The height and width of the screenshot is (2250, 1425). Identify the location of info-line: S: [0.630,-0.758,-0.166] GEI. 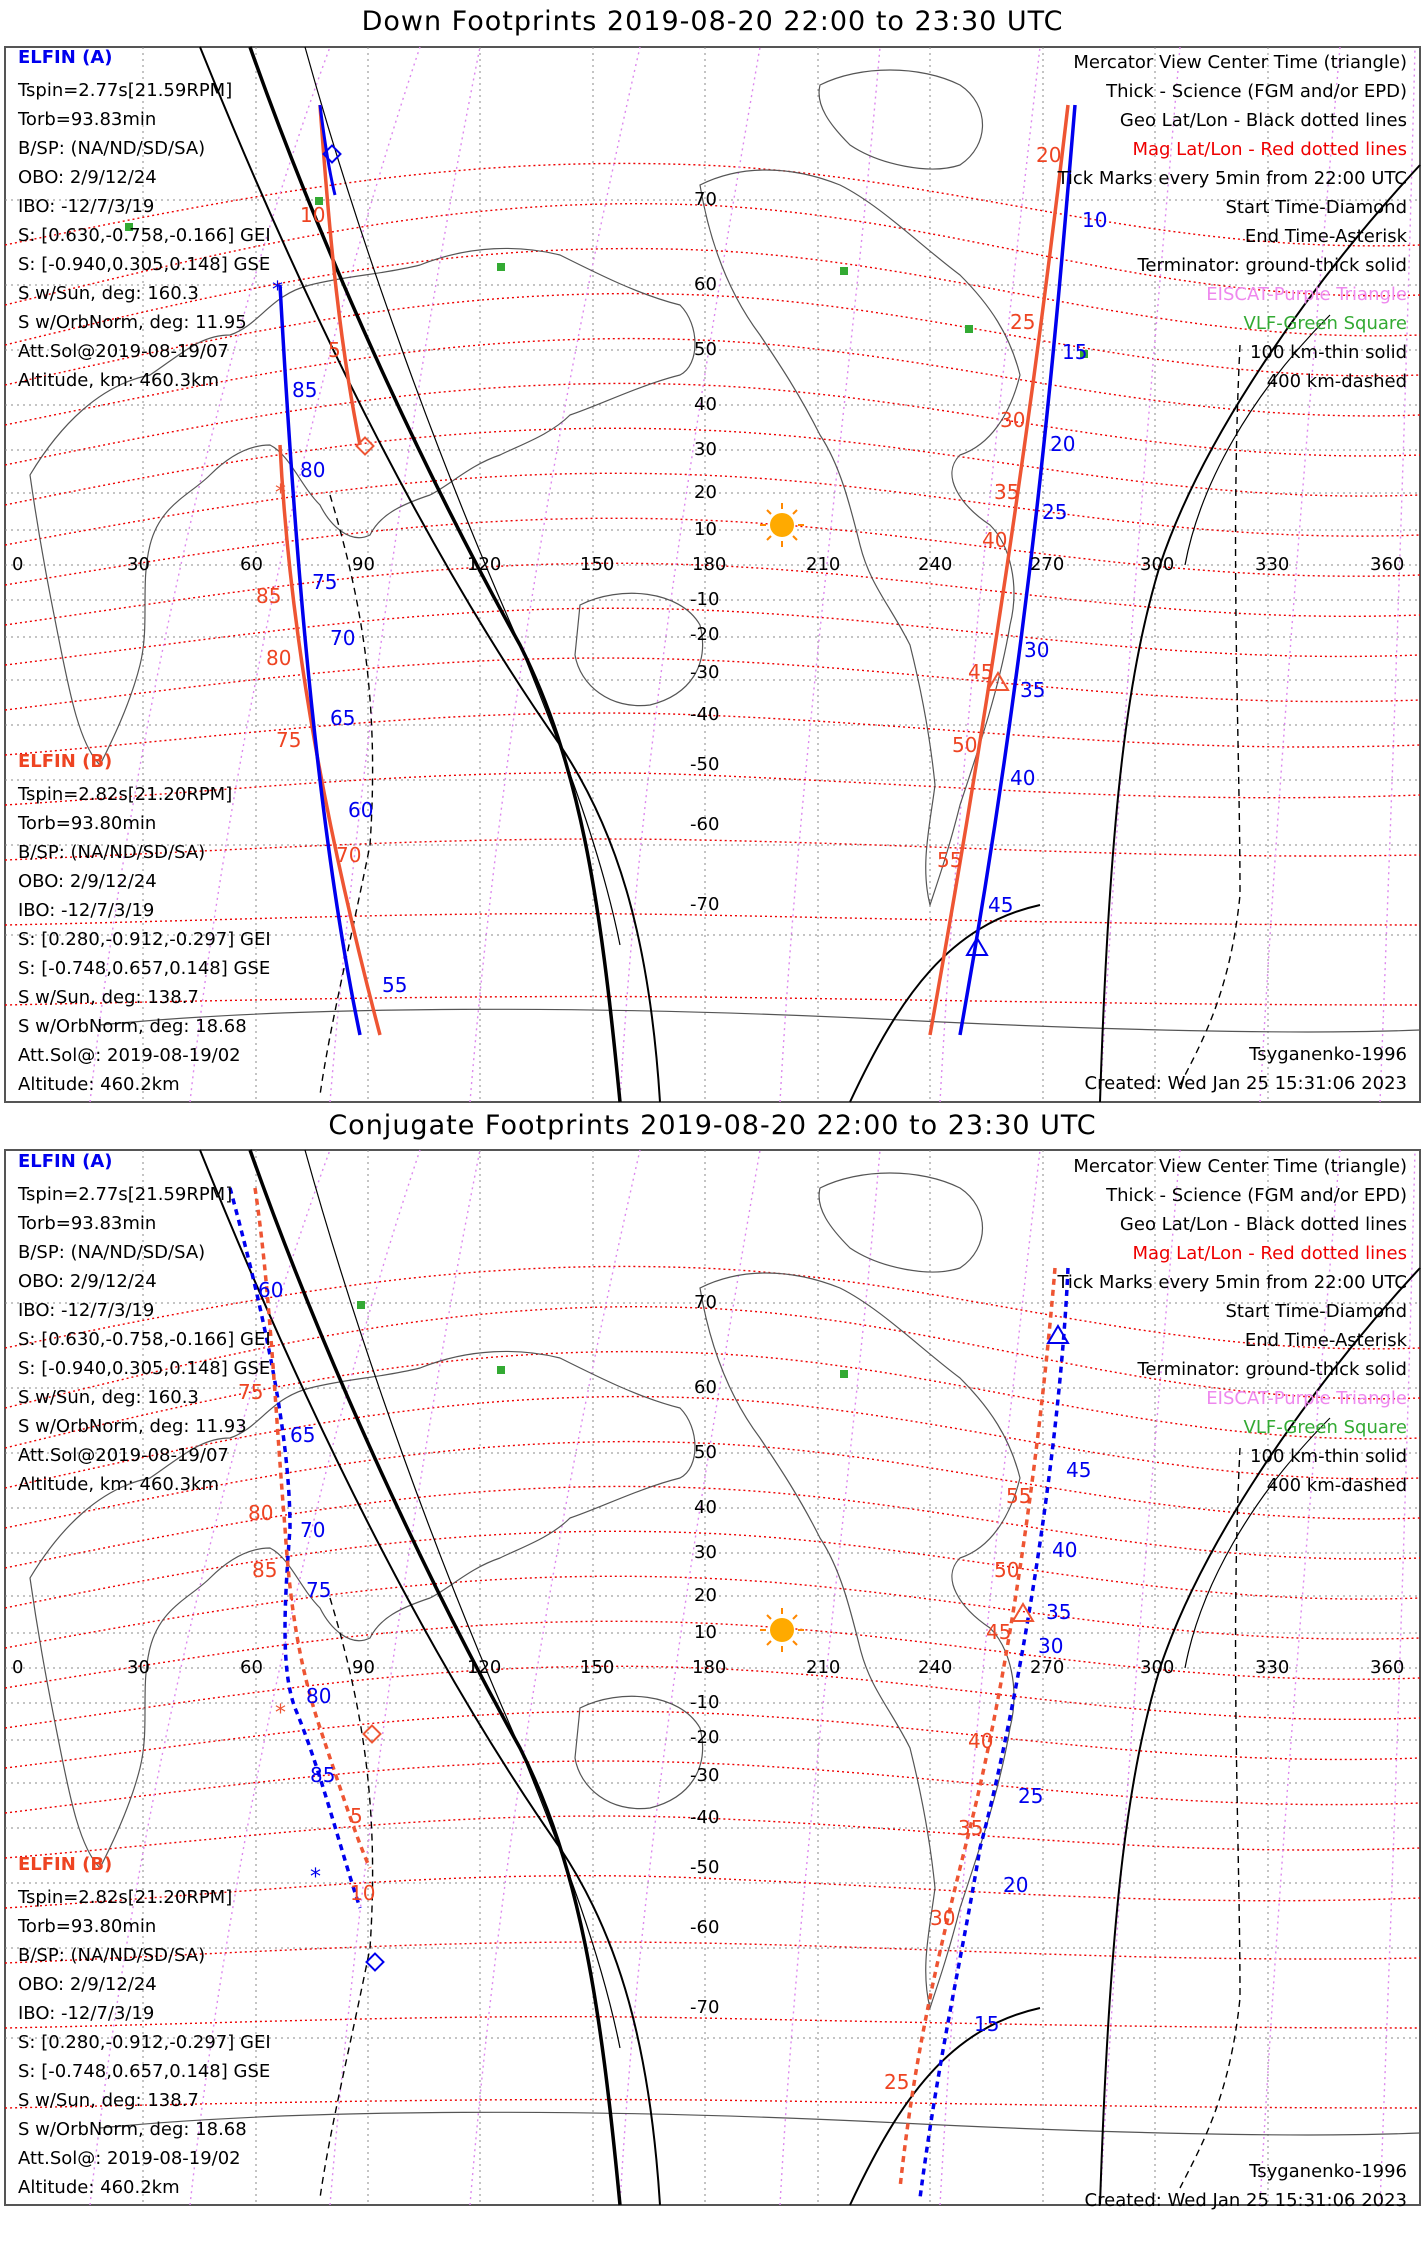
(144, 235).